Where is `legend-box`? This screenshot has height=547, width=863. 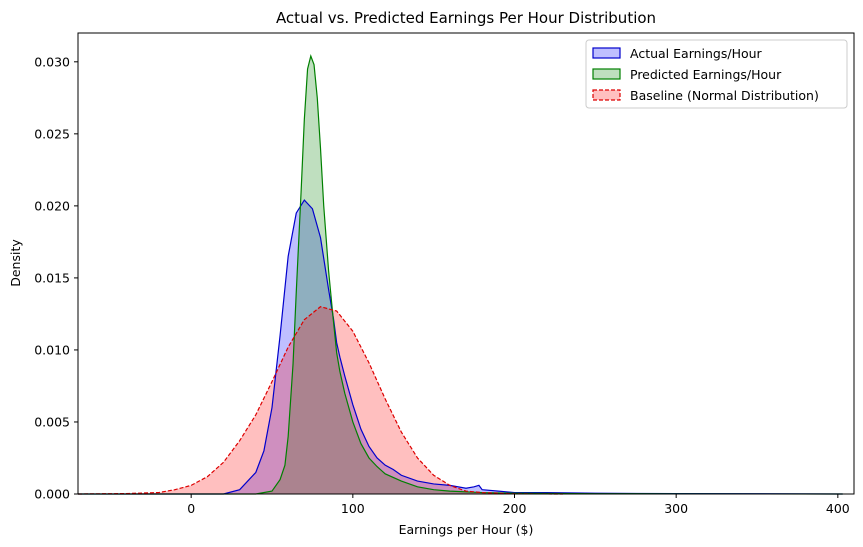 legend-box is located at coordinates (716, 74).